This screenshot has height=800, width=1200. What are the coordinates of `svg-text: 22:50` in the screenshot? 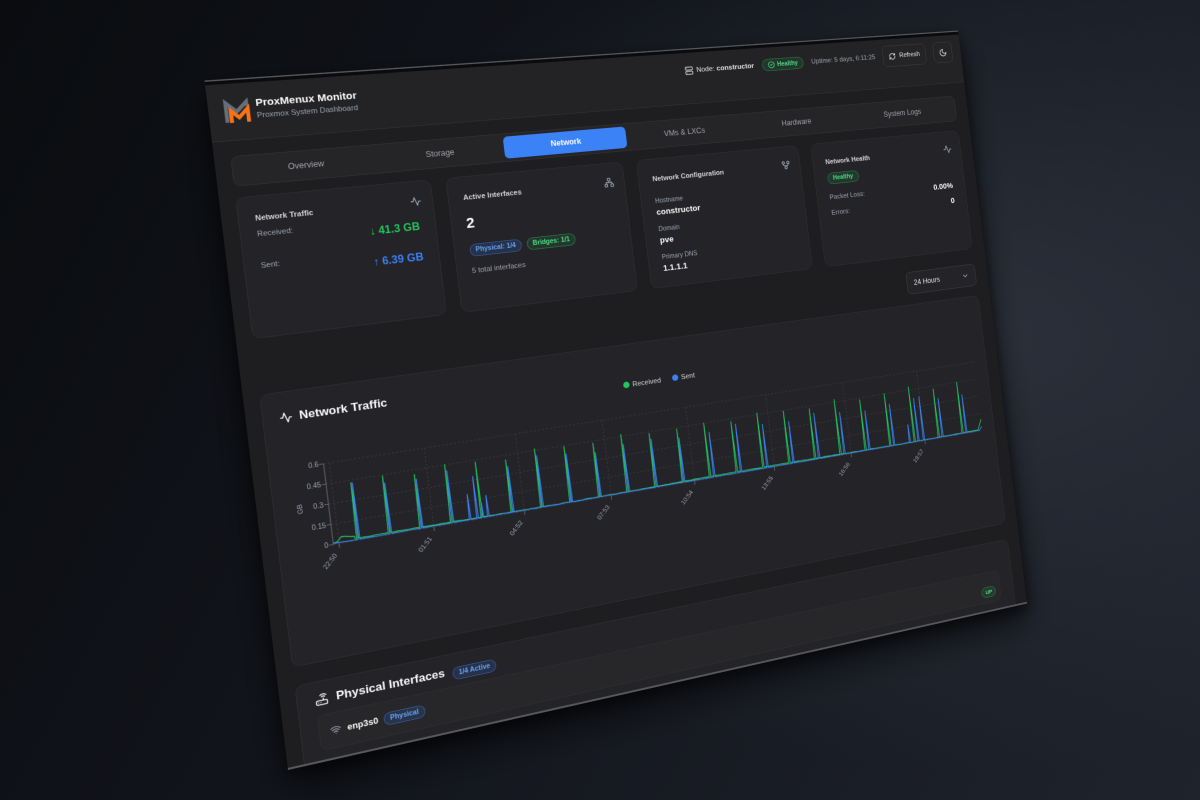 It's located at (330, 561).